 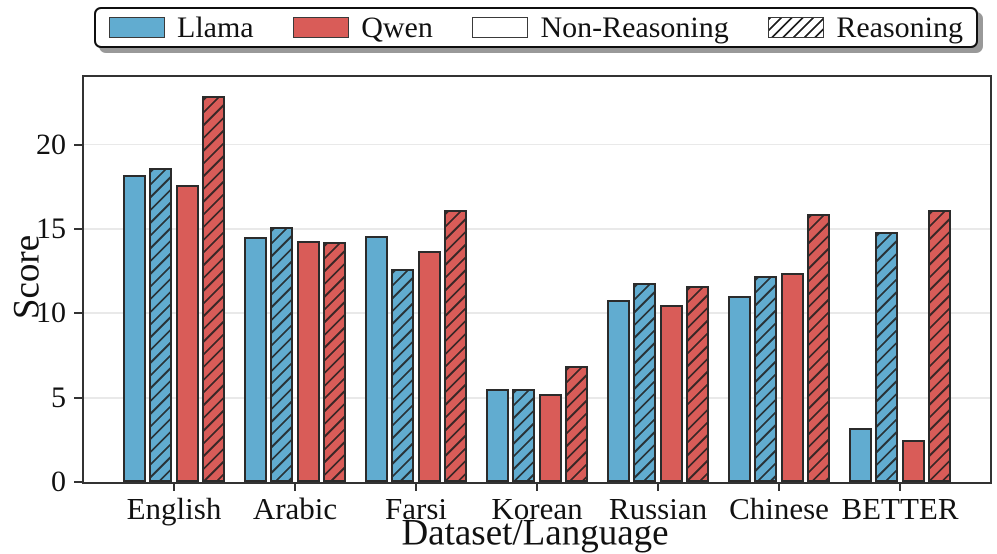 What do you see at coordinates (900, 508) in the screenshot?
I see `x-tick-label-better: BETTER` at bounding box center [900, 508].